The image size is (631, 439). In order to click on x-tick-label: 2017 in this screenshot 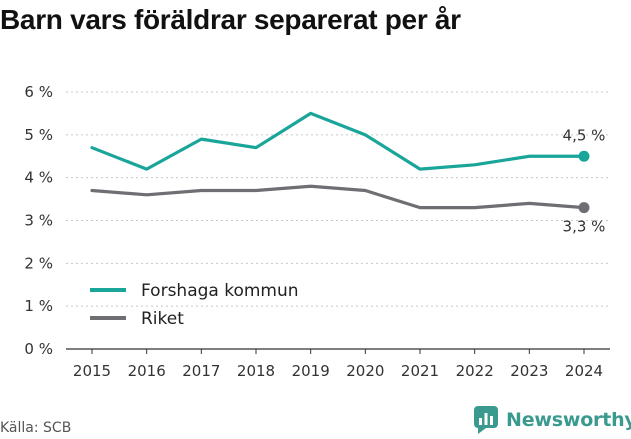, I will do `click(201, 371)`.